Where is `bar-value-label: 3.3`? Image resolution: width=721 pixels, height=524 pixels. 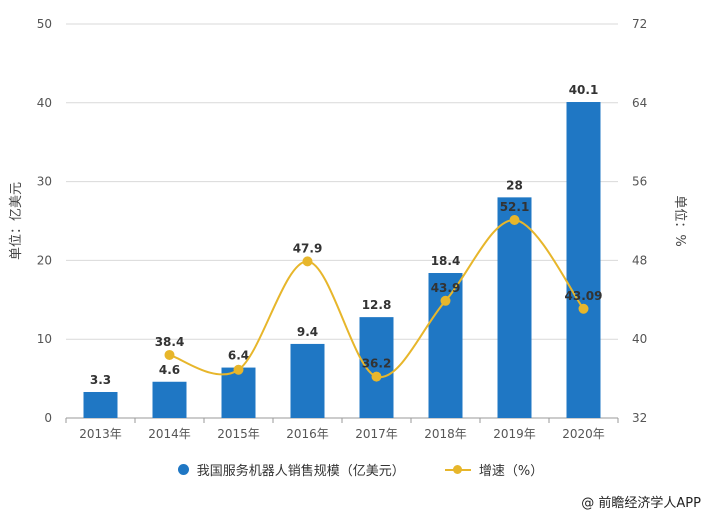
bar-value-label: 3.3 is located at coordinates (100, 380).